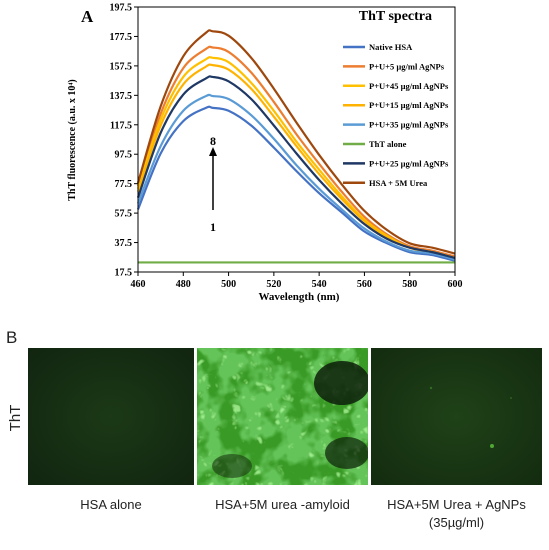 The height and width of the screenshot is (550, 549). Describe the element at coordinates (12, 337) in the screenshot. I see `panel-b-label: B` at that location.